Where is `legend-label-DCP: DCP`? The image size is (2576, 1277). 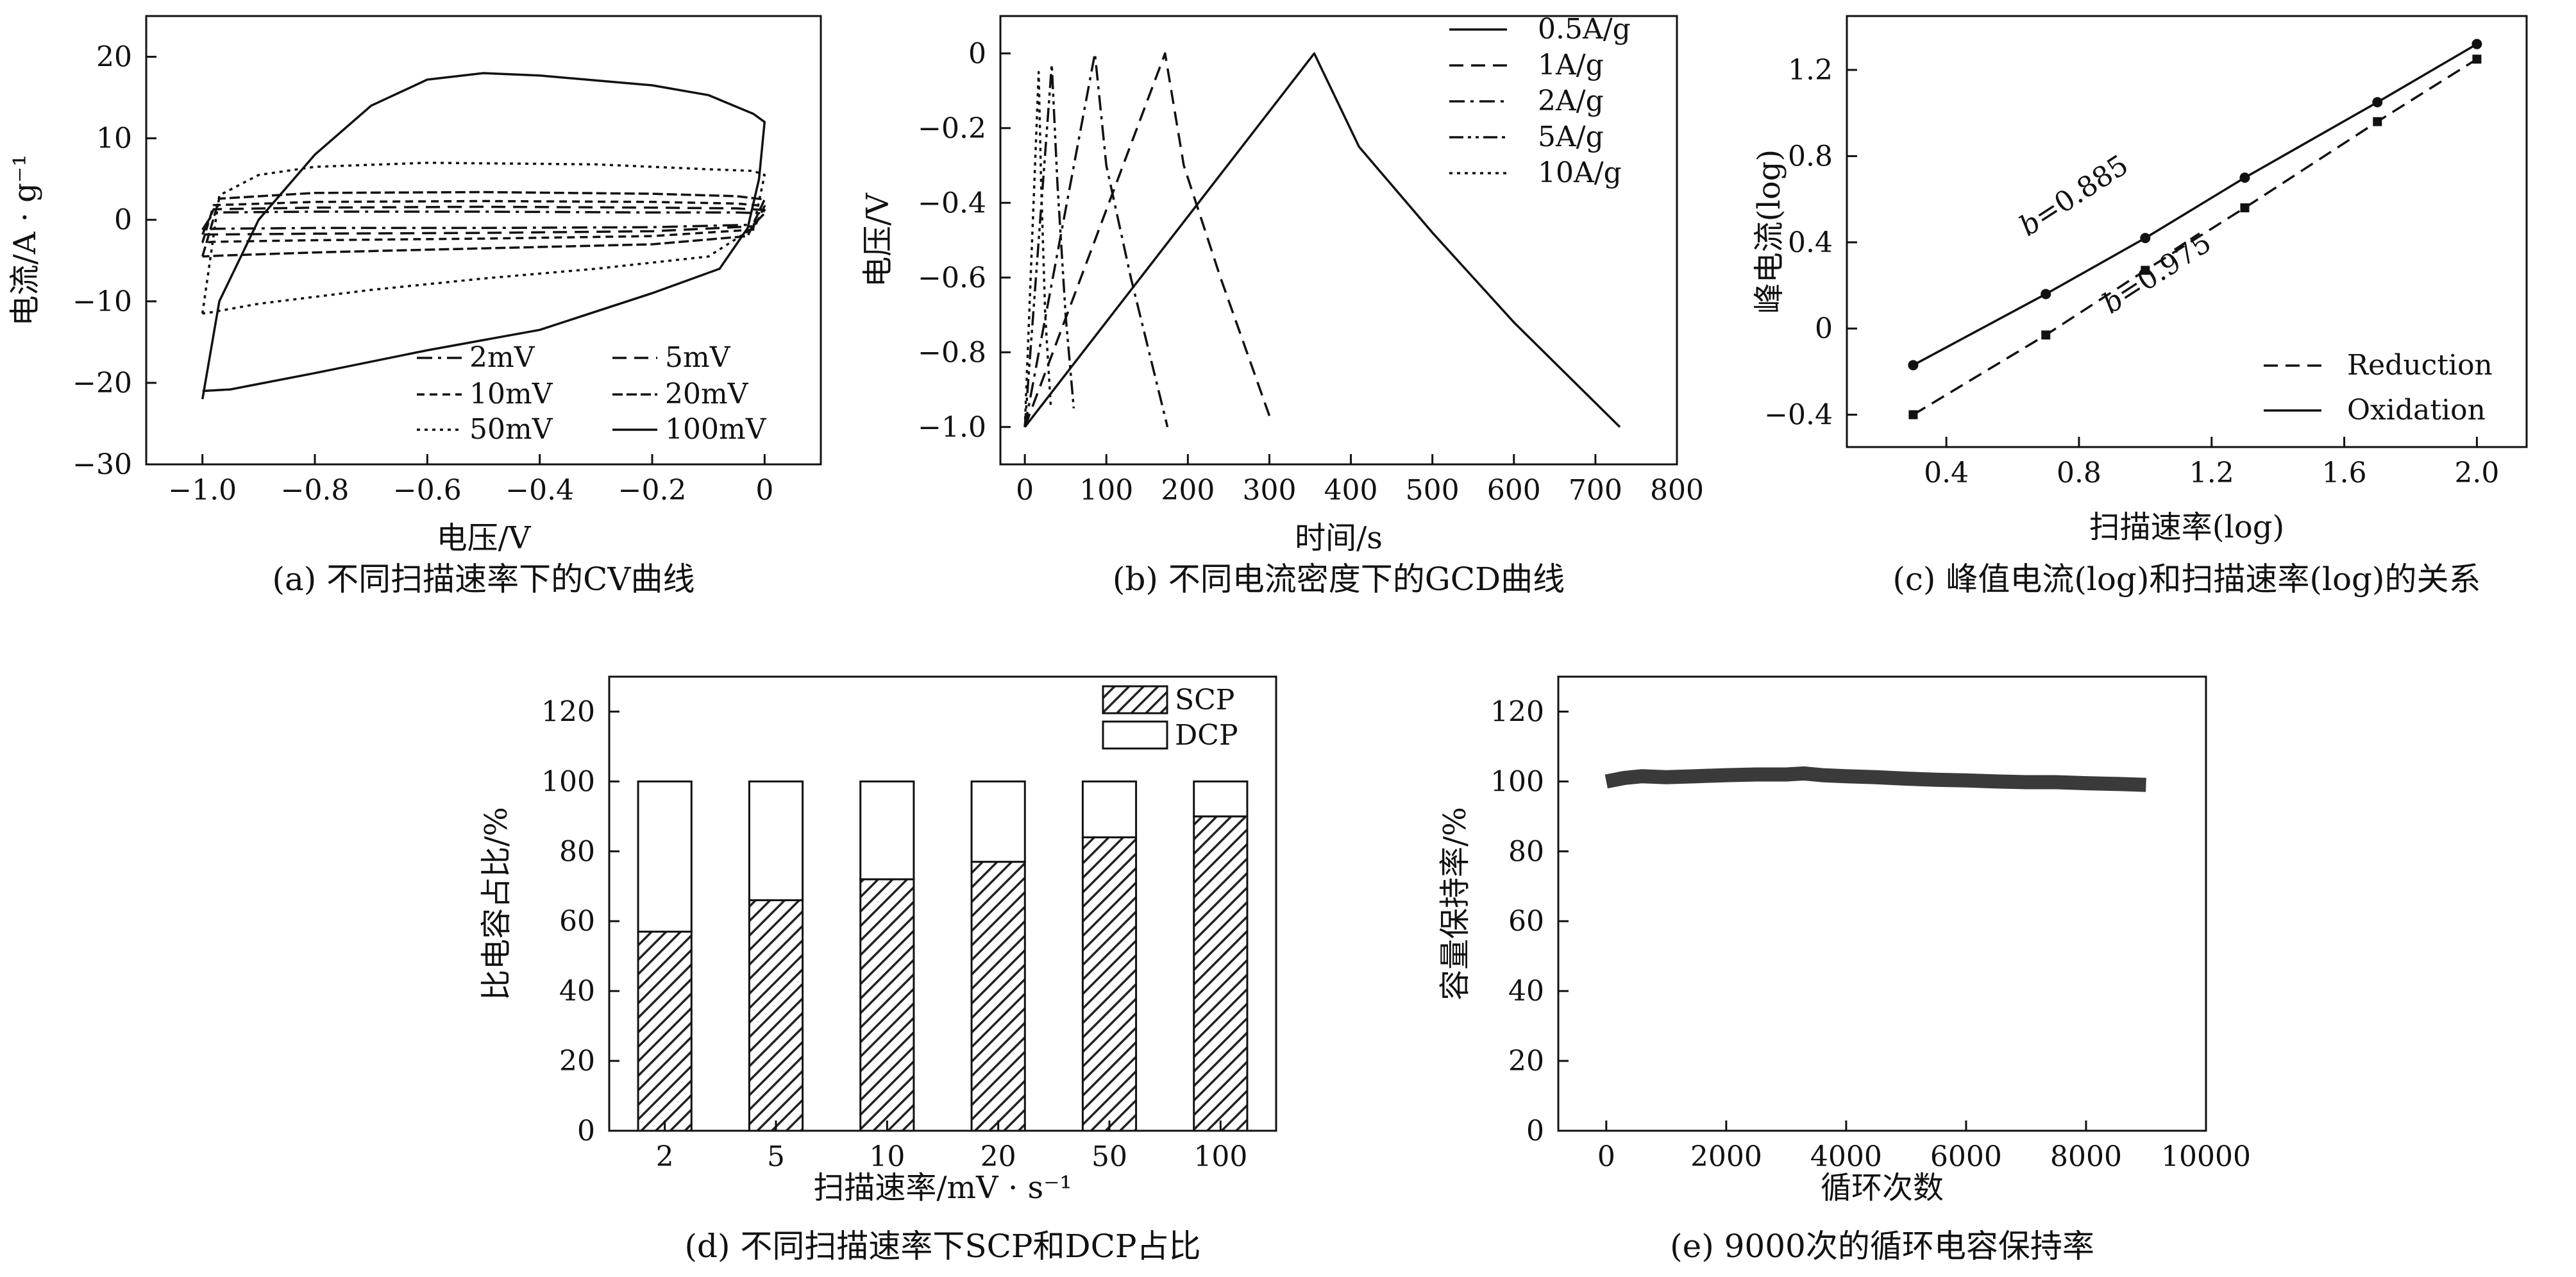
legend-label-DCP: DCP is located at coordinates (1206, 735).